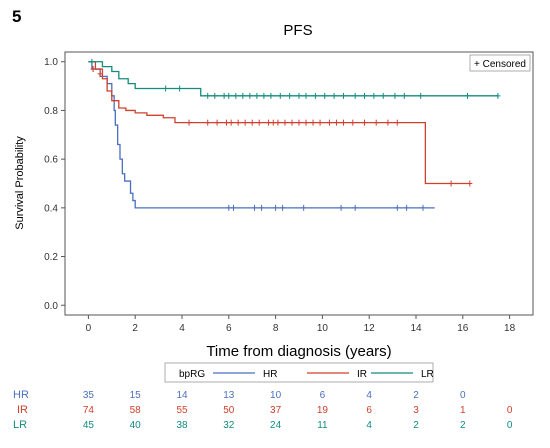 The width and height of the screenshot is (550, 448). I want to click on legend-box, so click(299, 372).